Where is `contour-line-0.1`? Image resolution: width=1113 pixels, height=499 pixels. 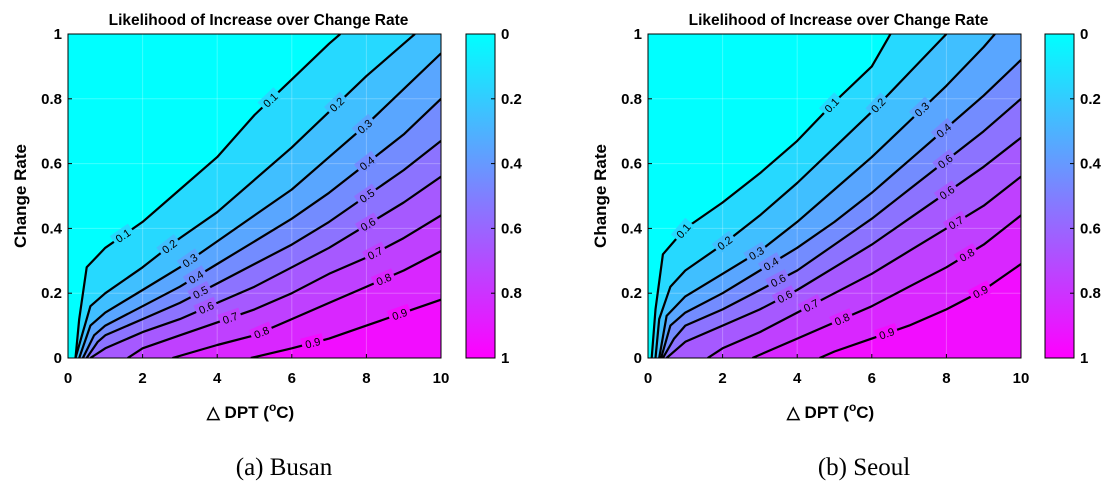 contour-line-0.1 is located at coordinates (771, 196).